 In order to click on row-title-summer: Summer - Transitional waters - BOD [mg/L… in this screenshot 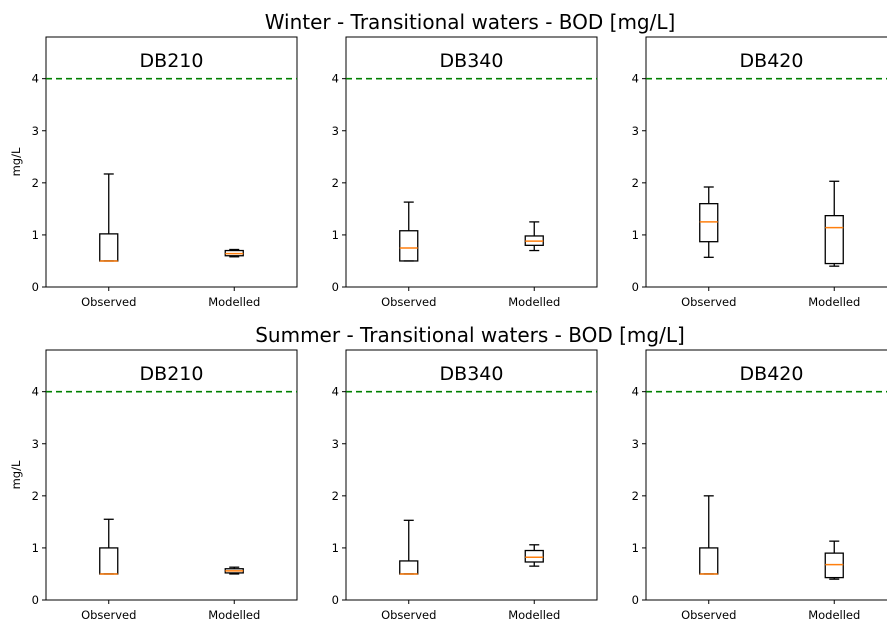, I will do `click(470, 335)`.